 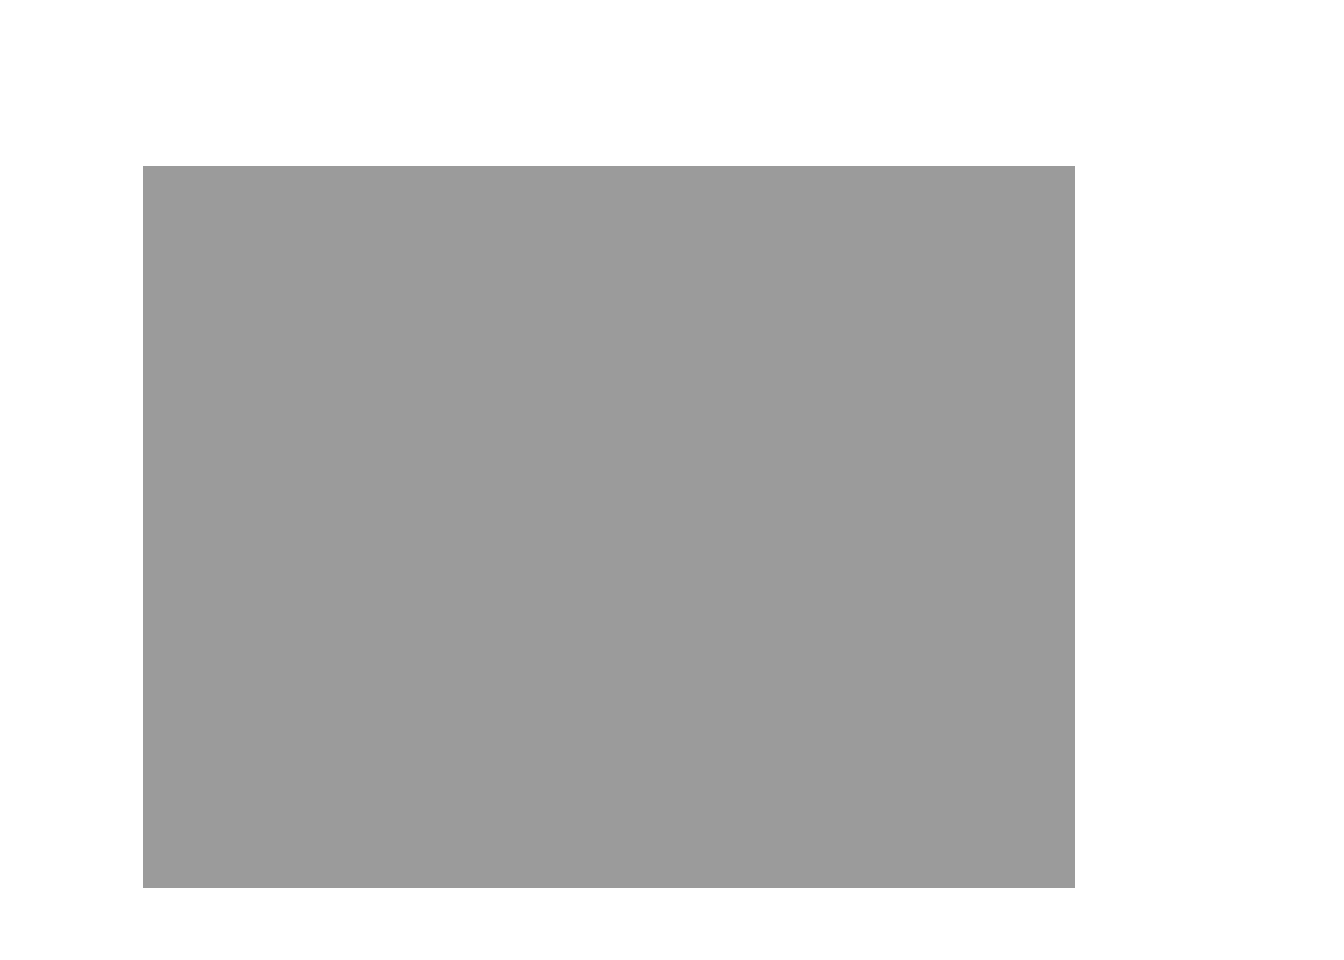 I want to click on row-dendrogram, so click(x=73, y=527).